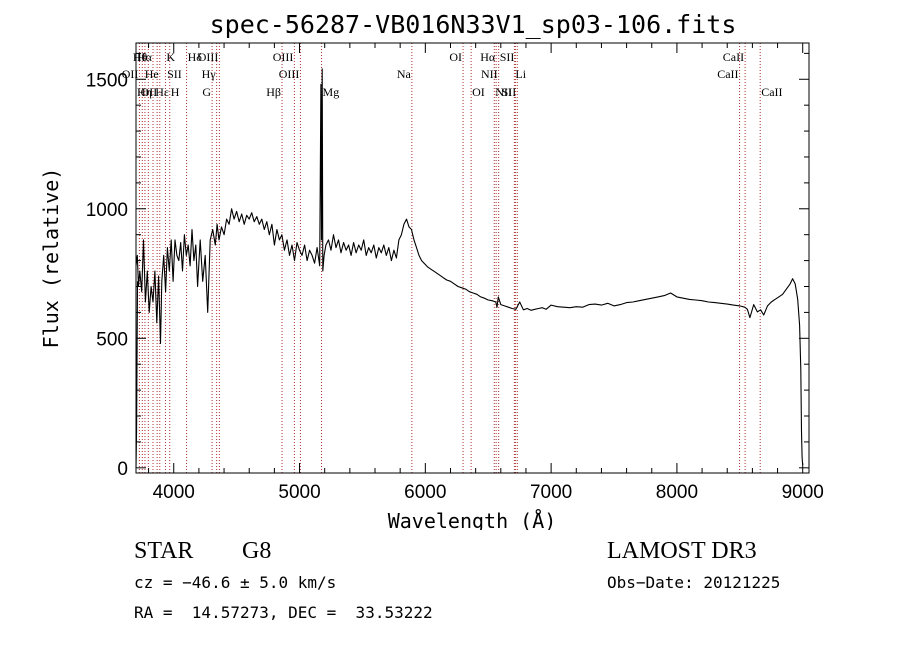  I want to click on redshift-text: cz = −46.6 ± 5.0 km/s, so click(235, 582).